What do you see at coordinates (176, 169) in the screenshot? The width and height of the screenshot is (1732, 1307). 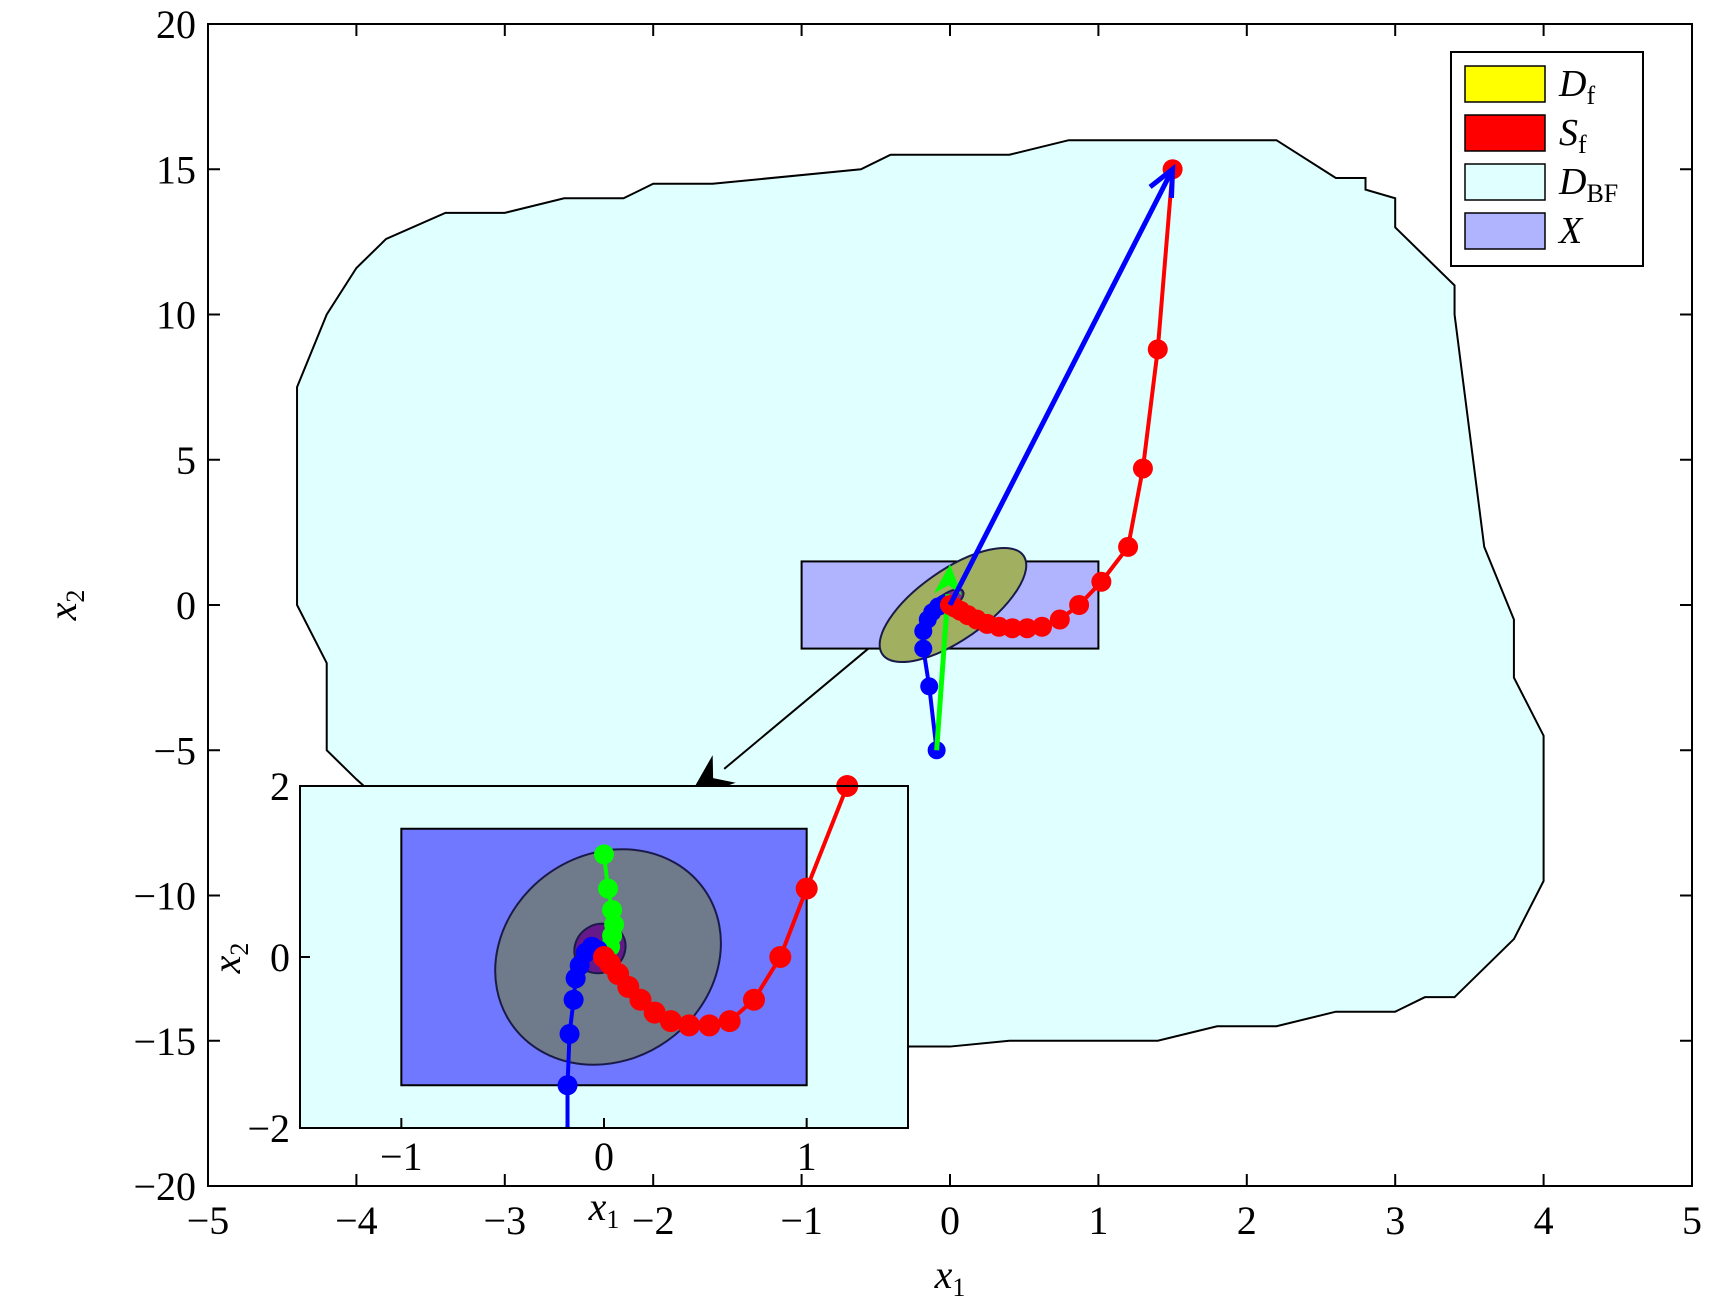 I see `y-tick-label: 15` at bounding box center [176, 169].